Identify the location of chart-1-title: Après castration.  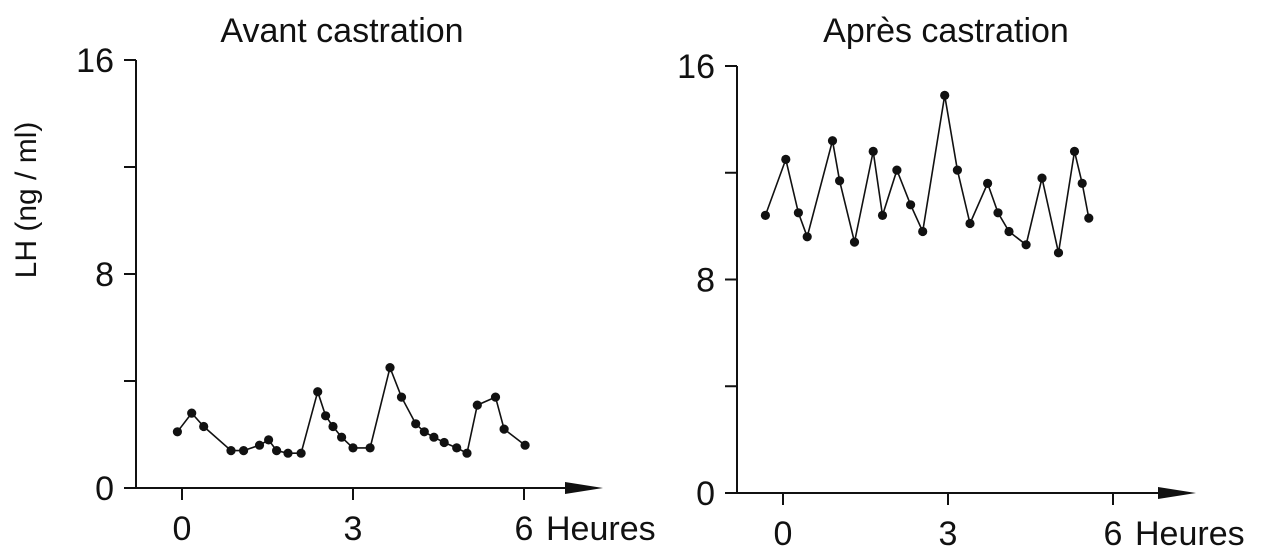
(946, 31).